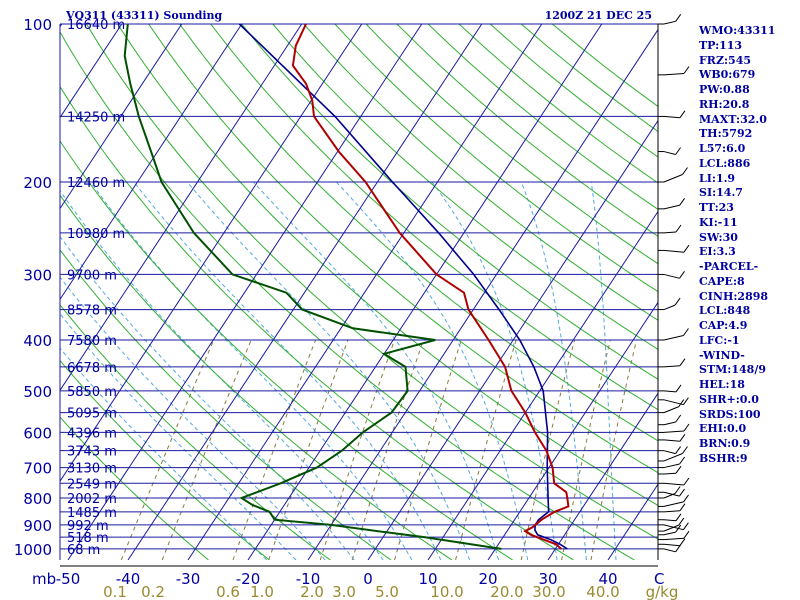  What do you see at coordinates (115, 591) in the screenshot?
I see `mixing-ratio-label: 0.1` at bounding box center [115, 591].